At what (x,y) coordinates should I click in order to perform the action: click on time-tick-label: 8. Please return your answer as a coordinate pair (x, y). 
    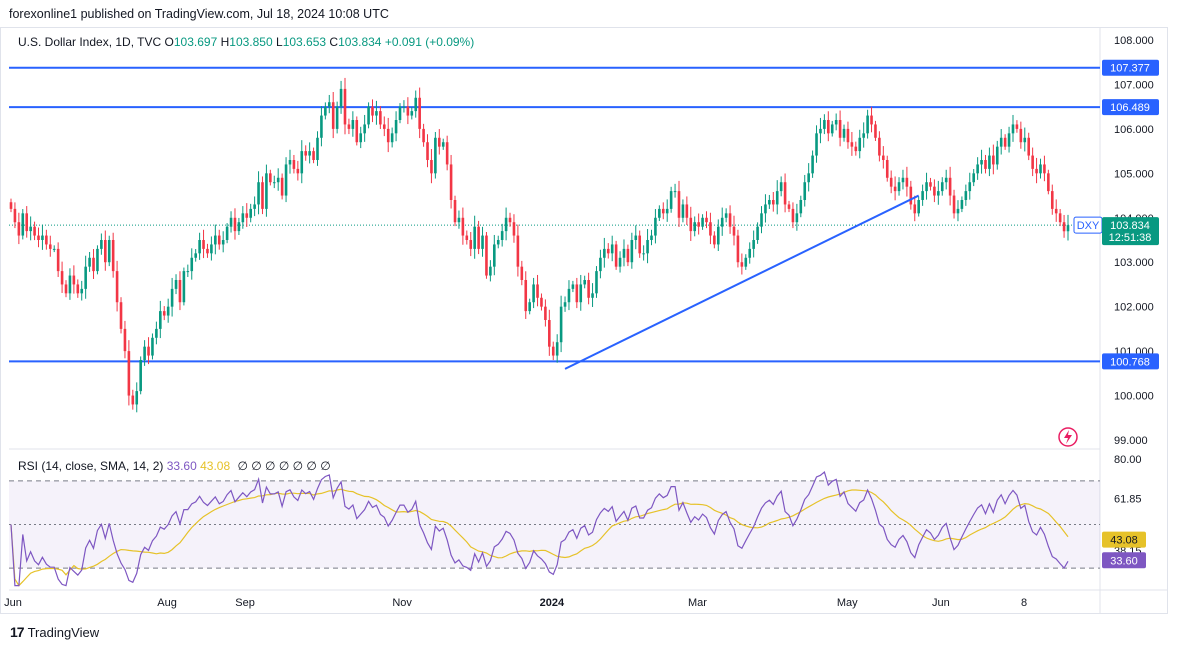
    Looking at the image, I should click on (1024, 603).